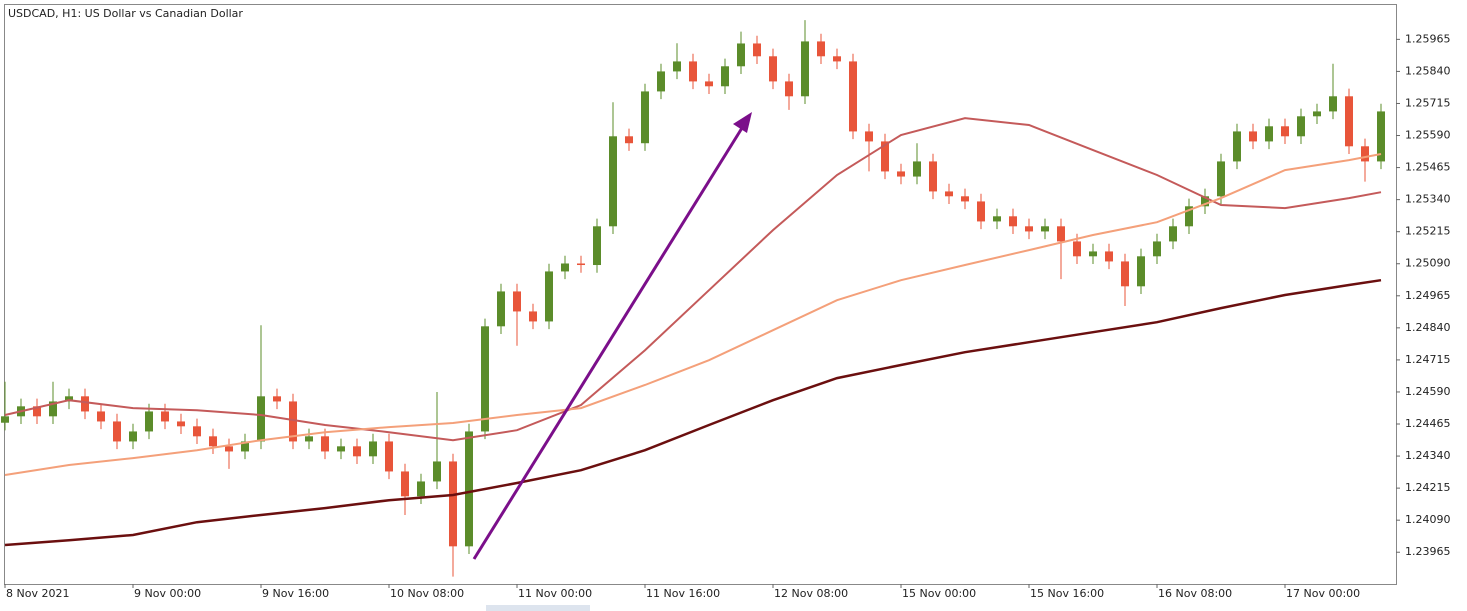 The image size is (1467, 611). Describe the element at coordinates (1428, 167) in the screenshot. I see `y-tick-label: 1.25465` at that location.